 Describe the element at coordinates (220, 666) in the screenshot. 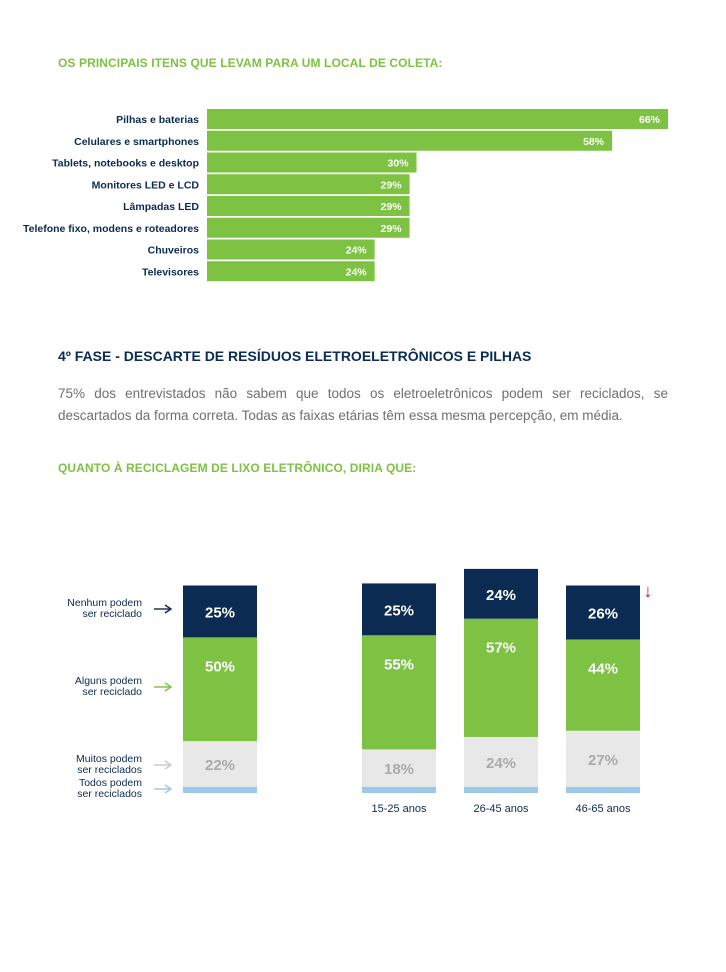

I see `segment-label-col0-s2: 50%` at that location.